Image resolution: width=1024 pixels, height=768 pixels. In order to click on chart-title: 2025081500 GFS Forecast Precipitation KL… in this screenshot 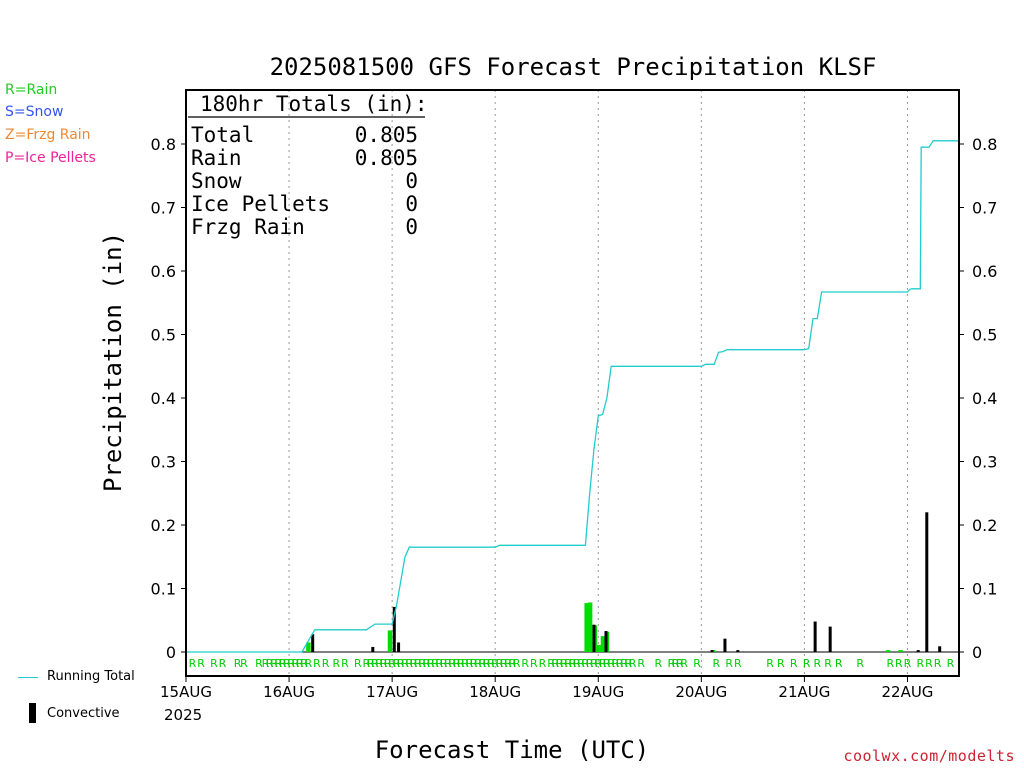, I will do `click(573, 67)`.